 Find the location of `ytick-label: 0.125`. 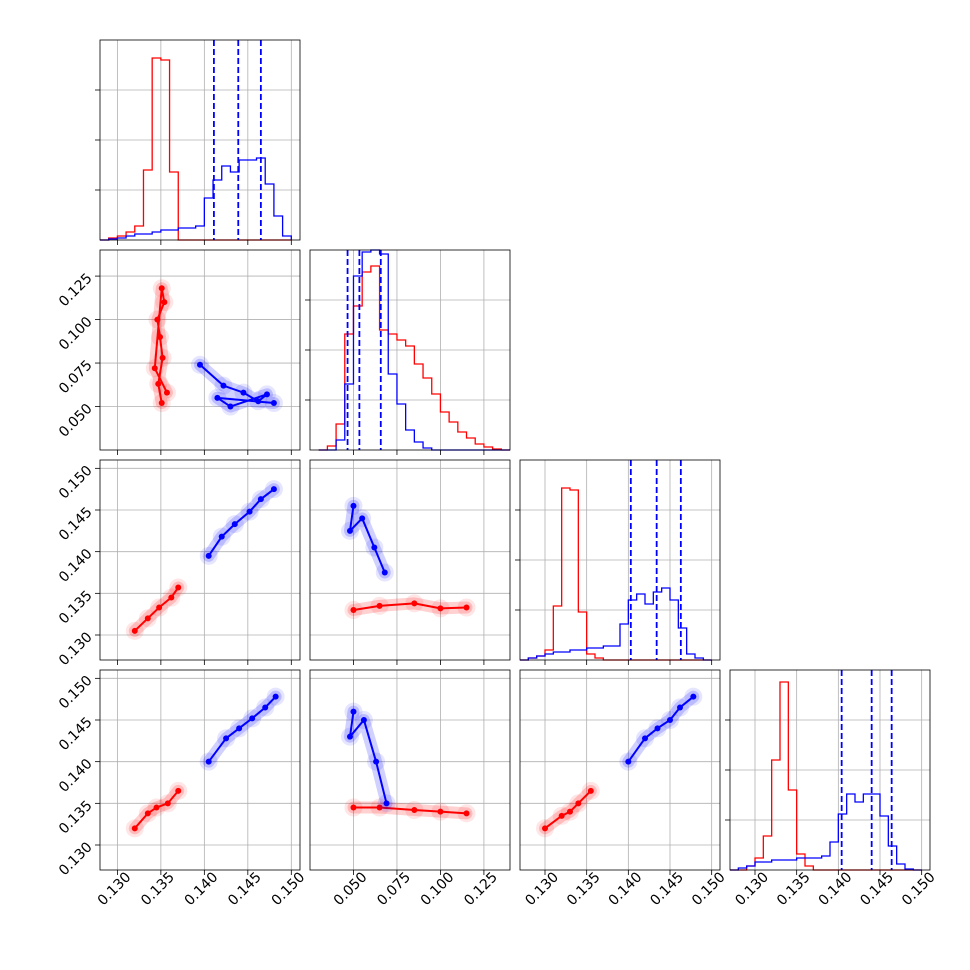

ytick-label: 0.125 is located at coordinates (76, 290).